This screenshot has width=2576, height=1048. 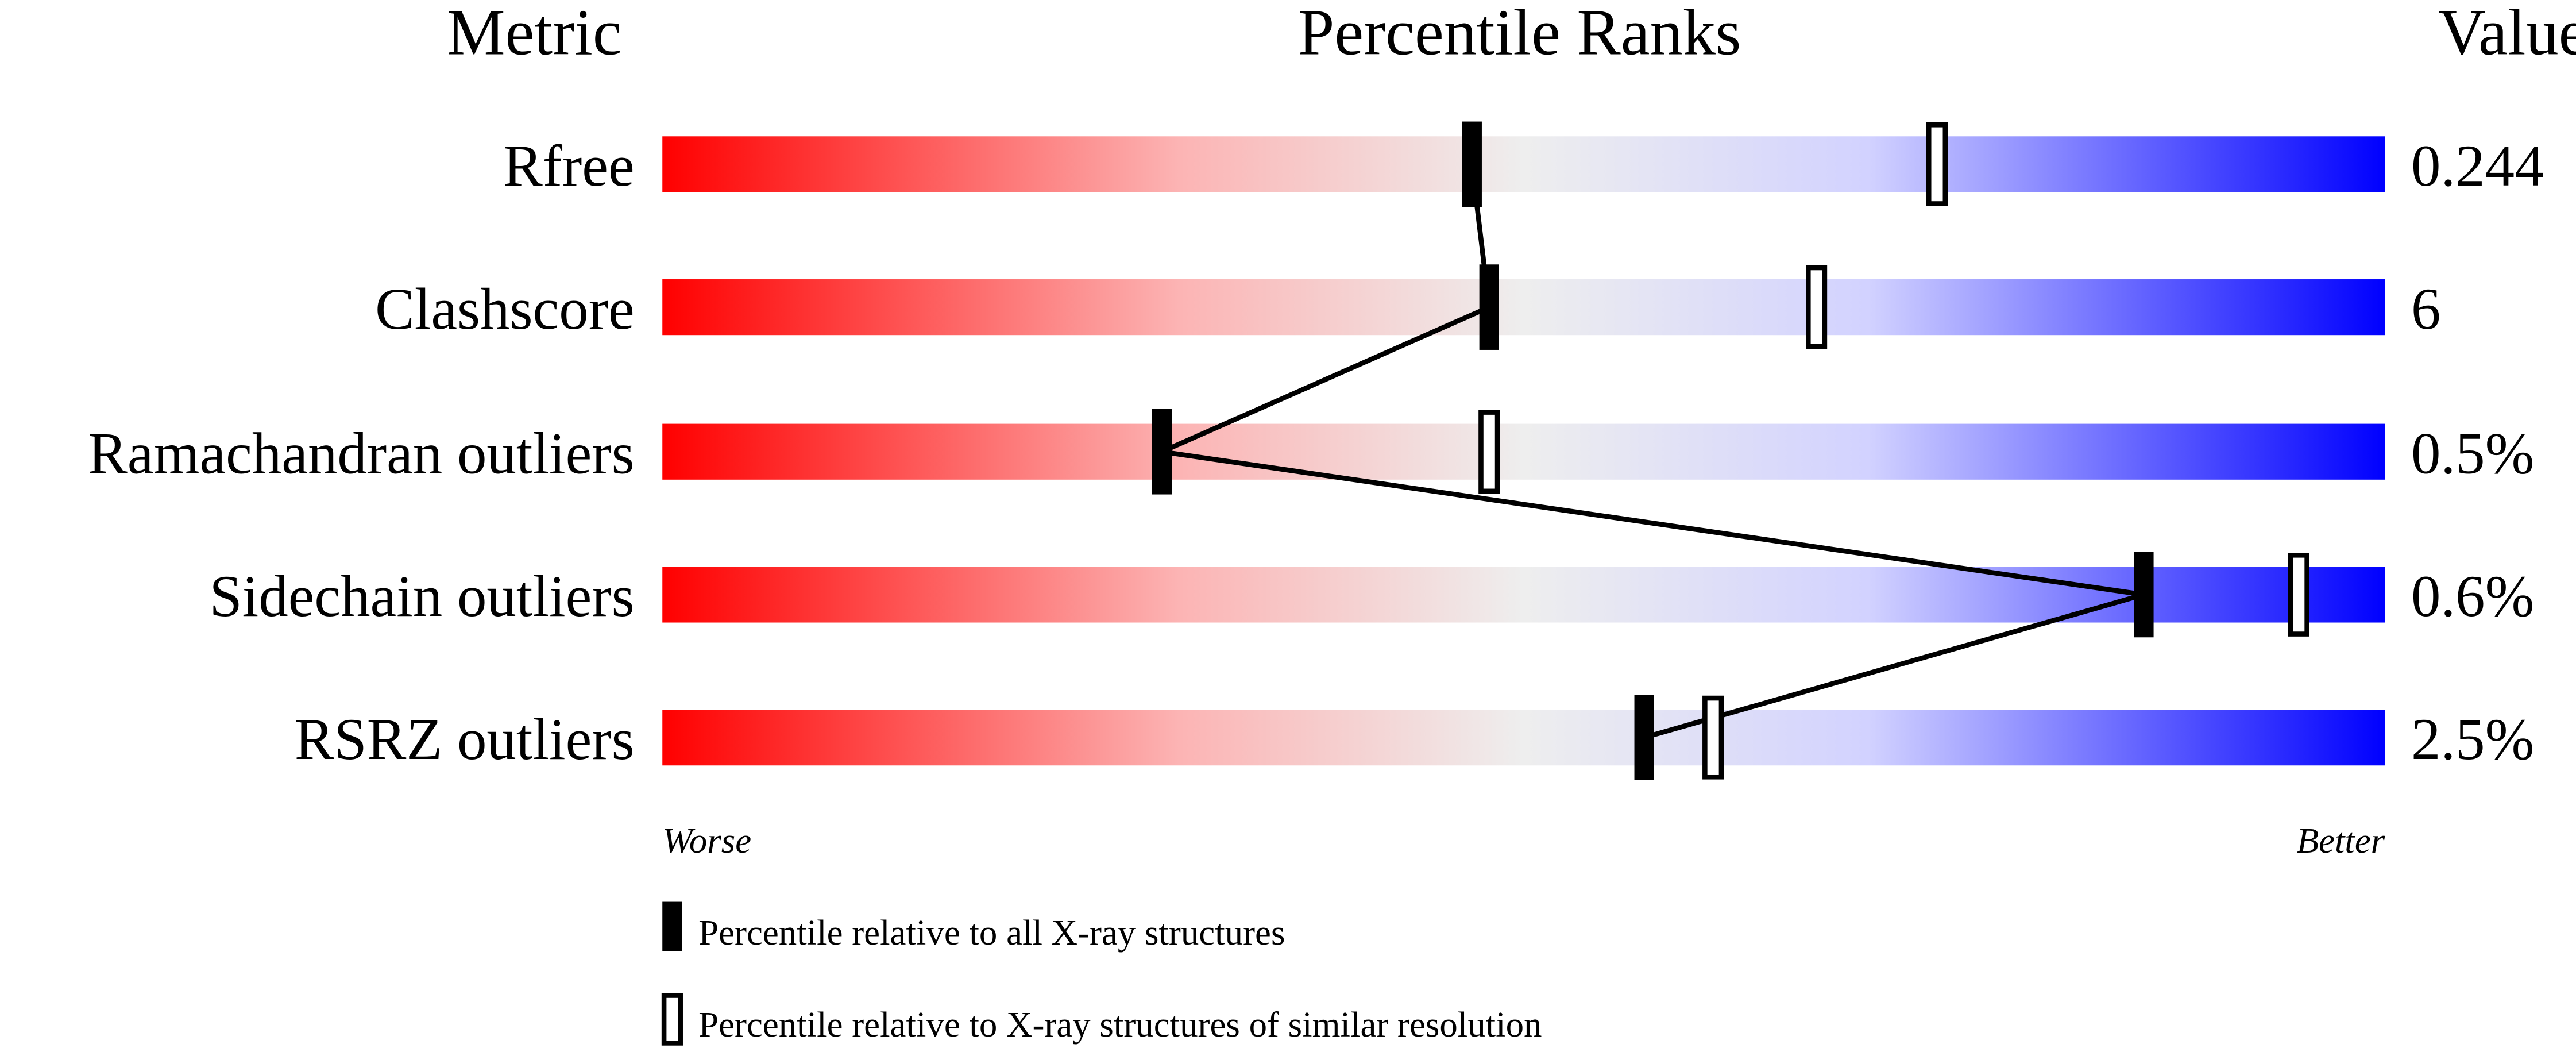 I want to click on metric-value: 0.5%, so click(x=2472, y=453).